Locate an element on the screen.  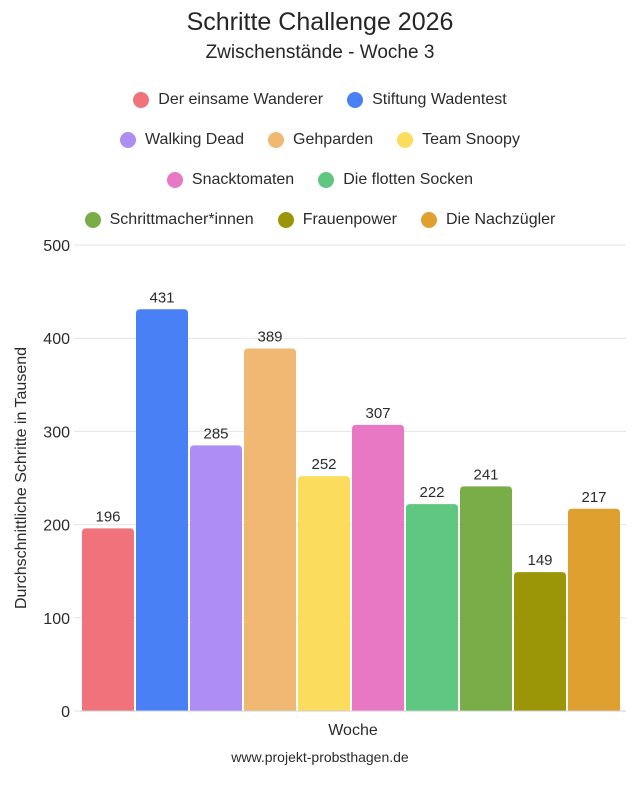
bar-value-label: 285 is located at coordinates (215, 433).